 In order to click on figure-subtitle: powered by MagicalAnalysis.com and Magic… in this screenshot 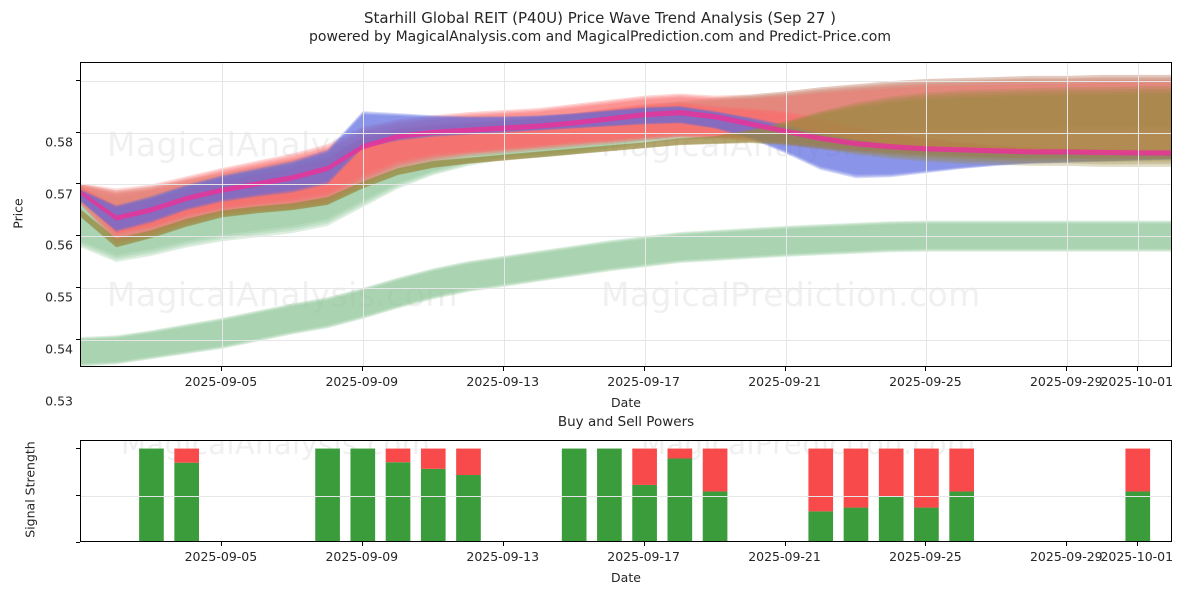, I will do `click(600, 37)`.